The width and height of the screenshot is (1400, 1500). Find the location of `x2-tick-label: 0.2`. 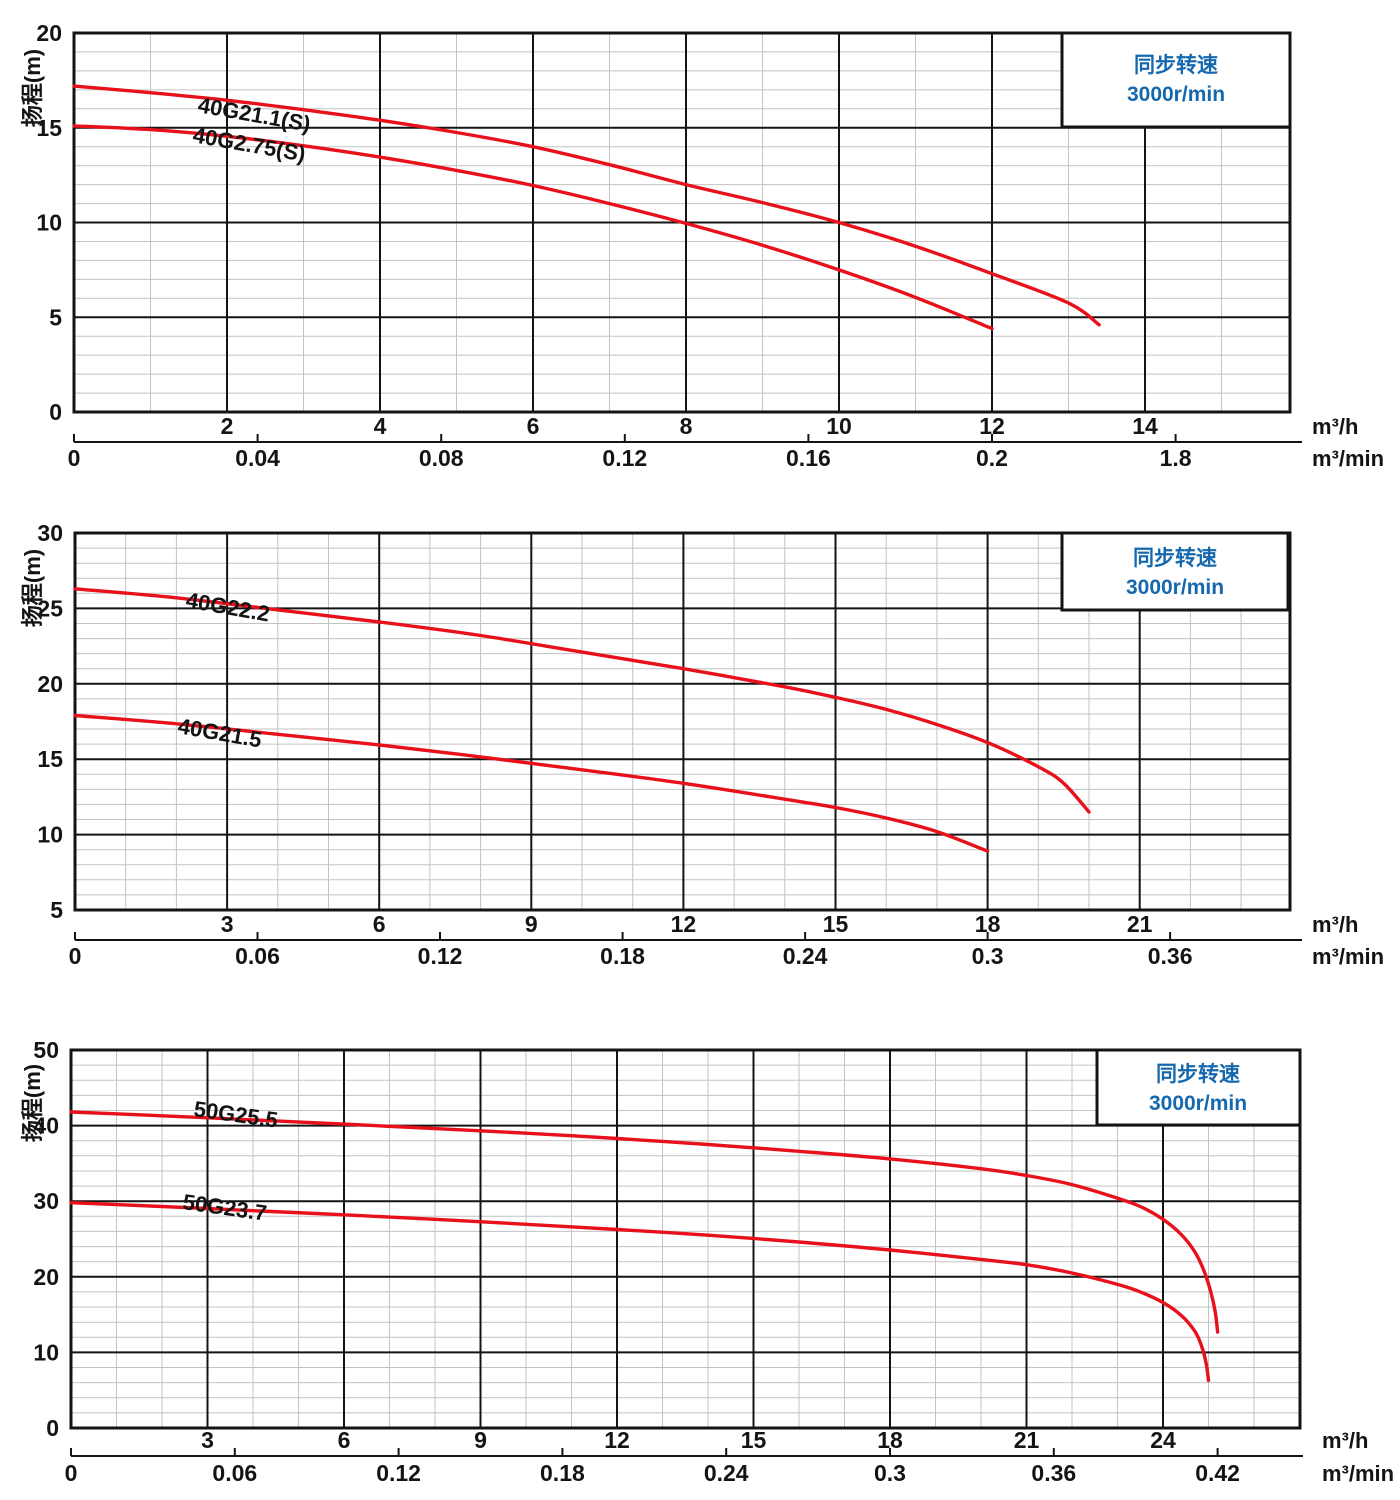

x2-tick-label: 0.2 is located at coordinates (992, 458).